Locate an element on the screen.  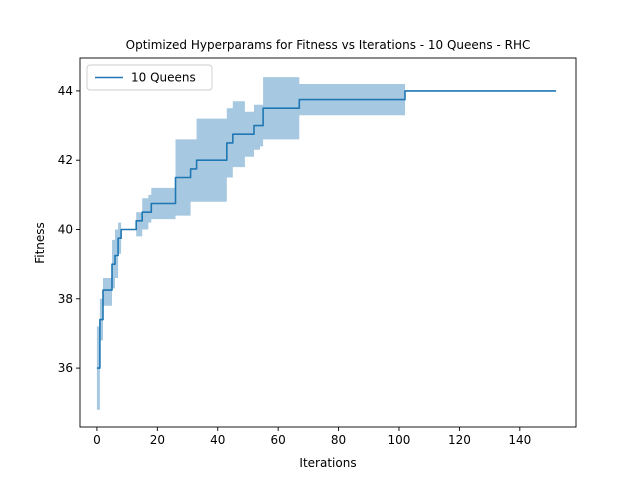
x-tick-label: 80 is located at coordinates (338, 440).